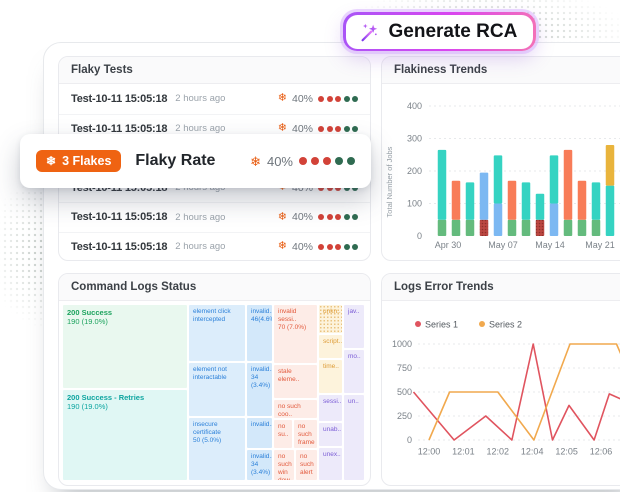  What do you see at coordinates (284, 465) in the screenshot?
I see `treemap-cell: no such win dow` at bounding box center [284, 465].